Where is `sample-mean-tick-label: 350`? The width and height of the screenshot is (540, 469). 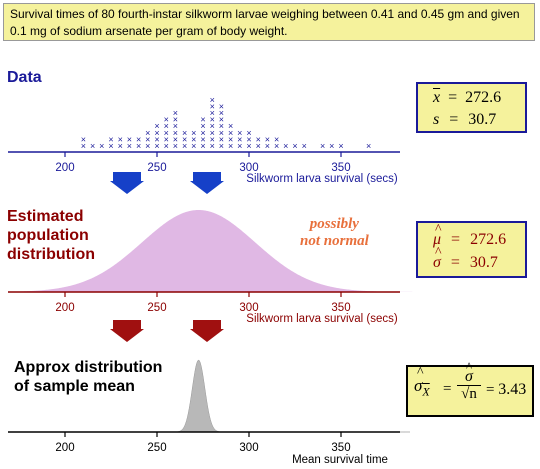 sample-mean-tick-label: 350 is located at coordinates (340, 448).